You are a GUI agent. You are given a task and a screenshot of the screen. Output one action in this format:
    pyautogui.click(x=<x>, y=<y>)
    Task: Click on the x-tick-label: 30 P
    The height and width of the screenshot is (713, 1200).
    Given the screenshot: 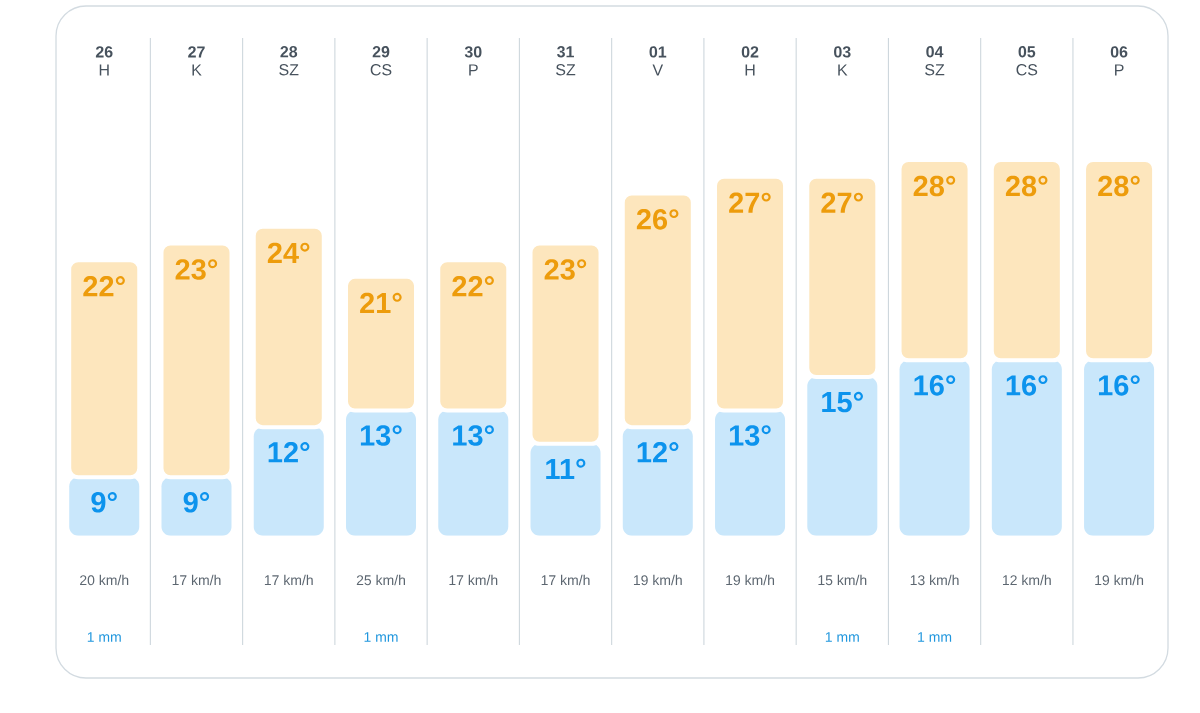 What is the action you would take?
    pyautogui.click(x=473, y=61)
    